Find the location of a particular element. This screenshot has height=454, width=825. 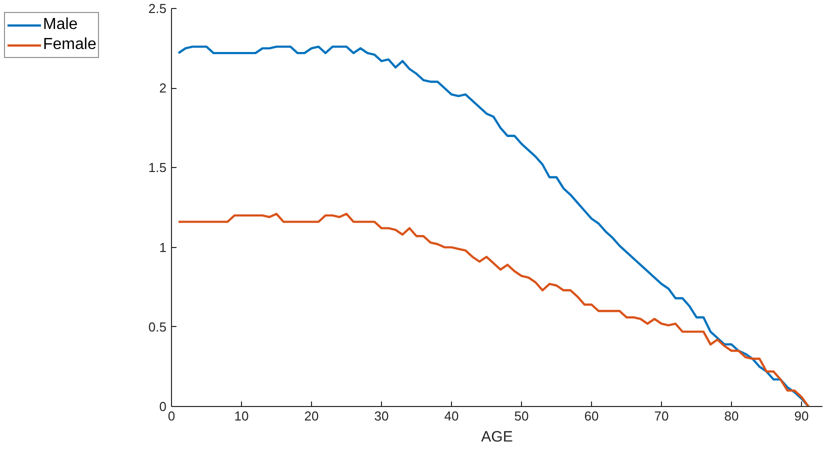

x-tick-label: 10 is located at coordinates (241, 416).